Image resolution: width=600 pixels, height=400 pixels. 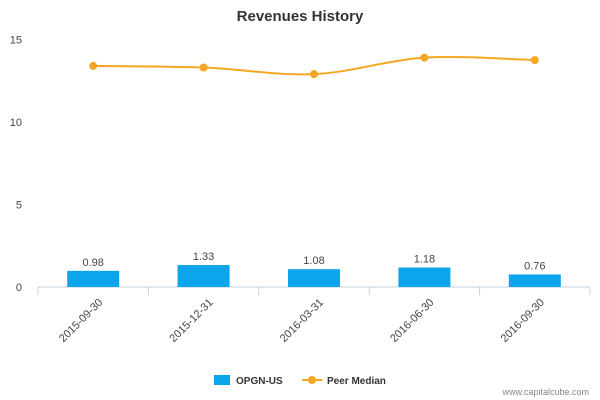 What do you see at coordinates (222, 380) in the screenshot?
I see `legend-bar-swatch` at bounding box center [222, 380].